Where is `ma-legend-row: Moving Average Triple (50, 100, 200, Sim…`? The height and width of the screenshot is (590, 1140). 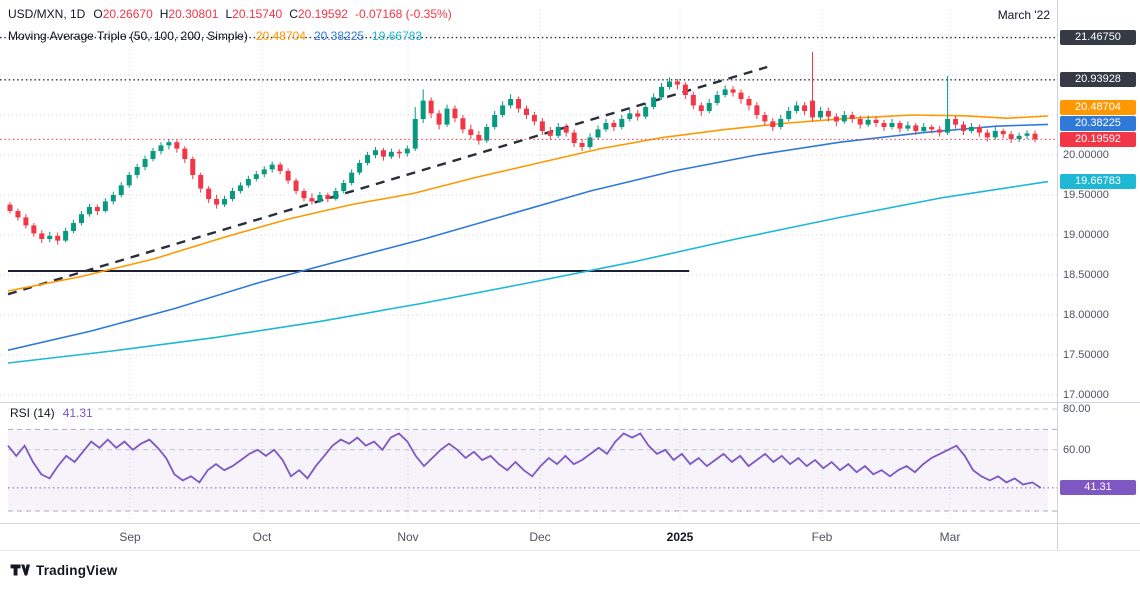 ma-legend-row: Moving Average Triple (50, 100, 200, Sim… is located at coordinates (230, 36).